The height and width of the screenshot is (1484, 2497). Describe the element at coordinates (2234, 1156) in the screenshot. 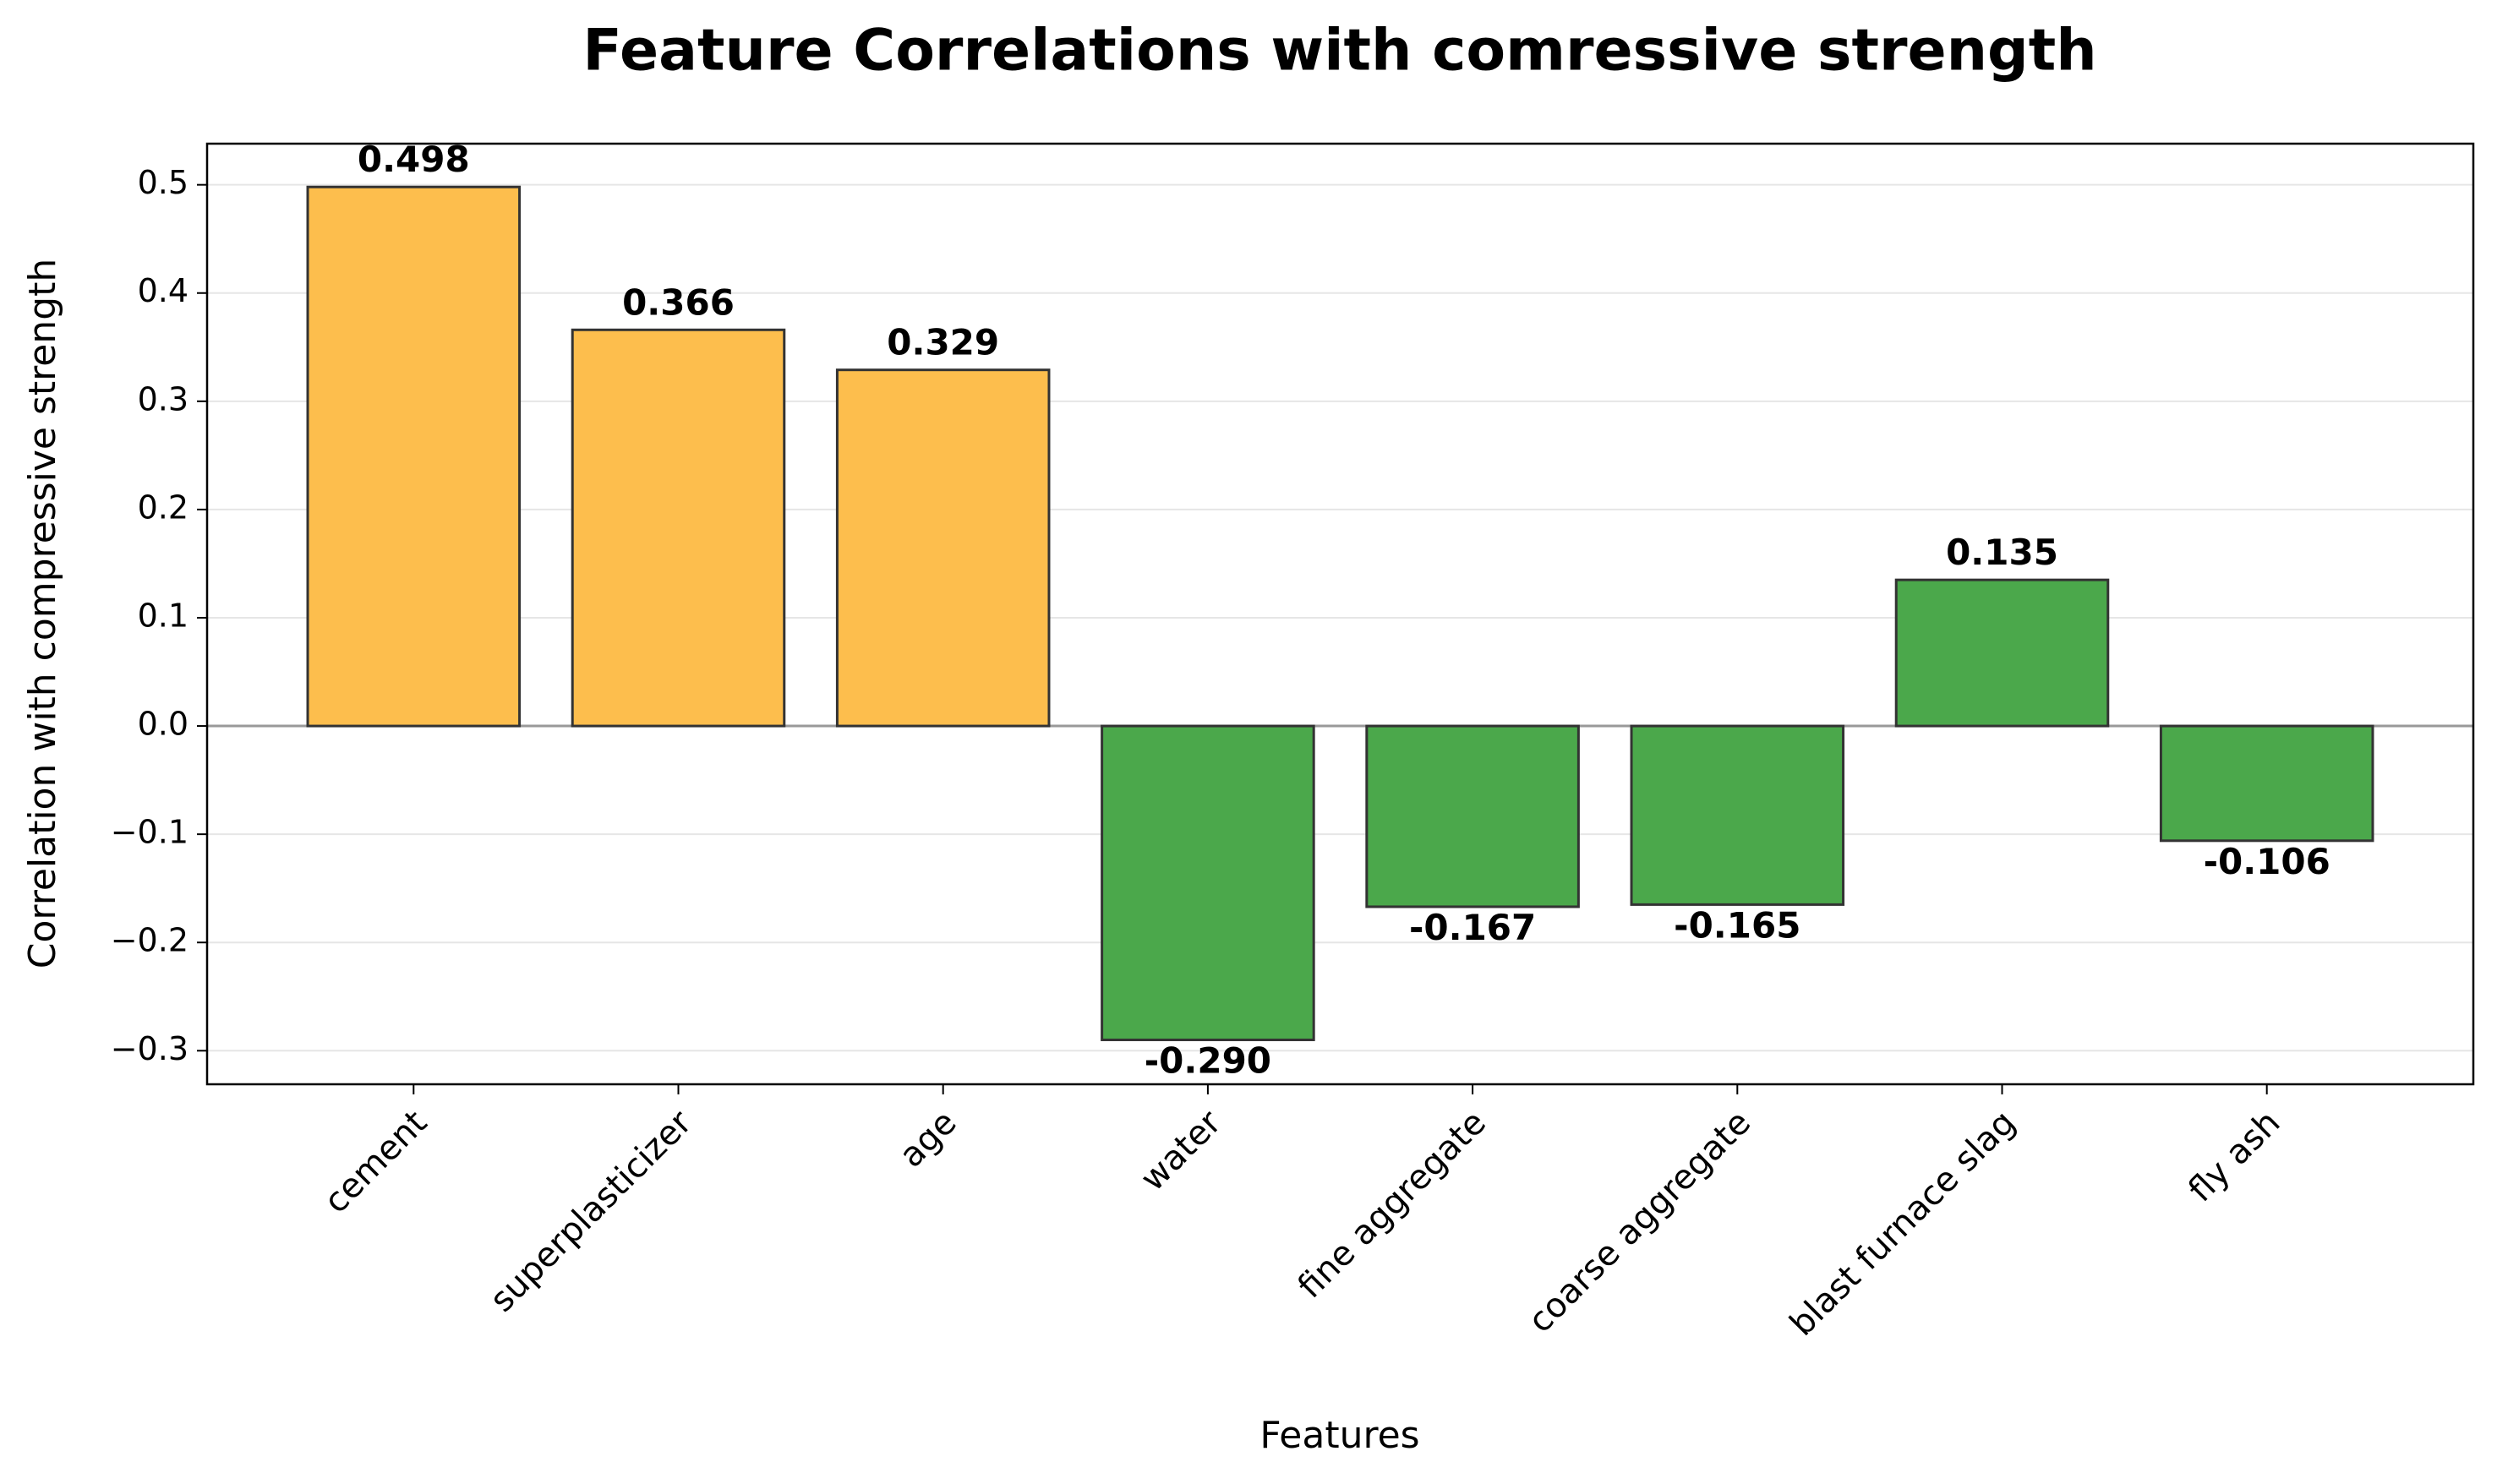

I see `x-tick-label: fly ash` at that location.